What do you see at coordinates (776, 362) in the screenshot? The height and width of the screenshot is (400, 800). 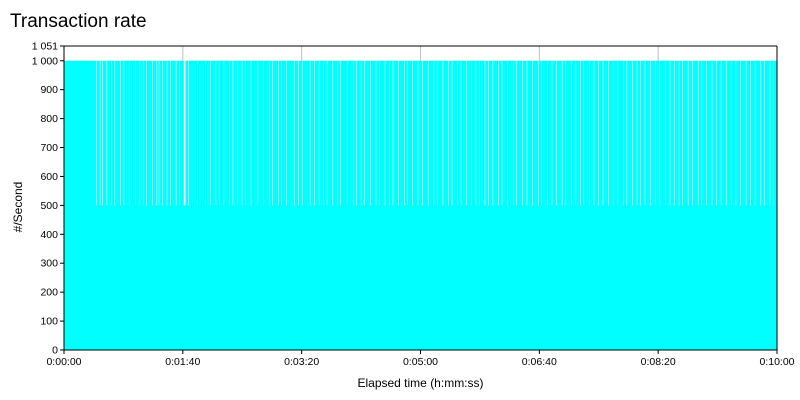 I see `x-tick-label: 0:10:00` at bounding box center [776, 362].